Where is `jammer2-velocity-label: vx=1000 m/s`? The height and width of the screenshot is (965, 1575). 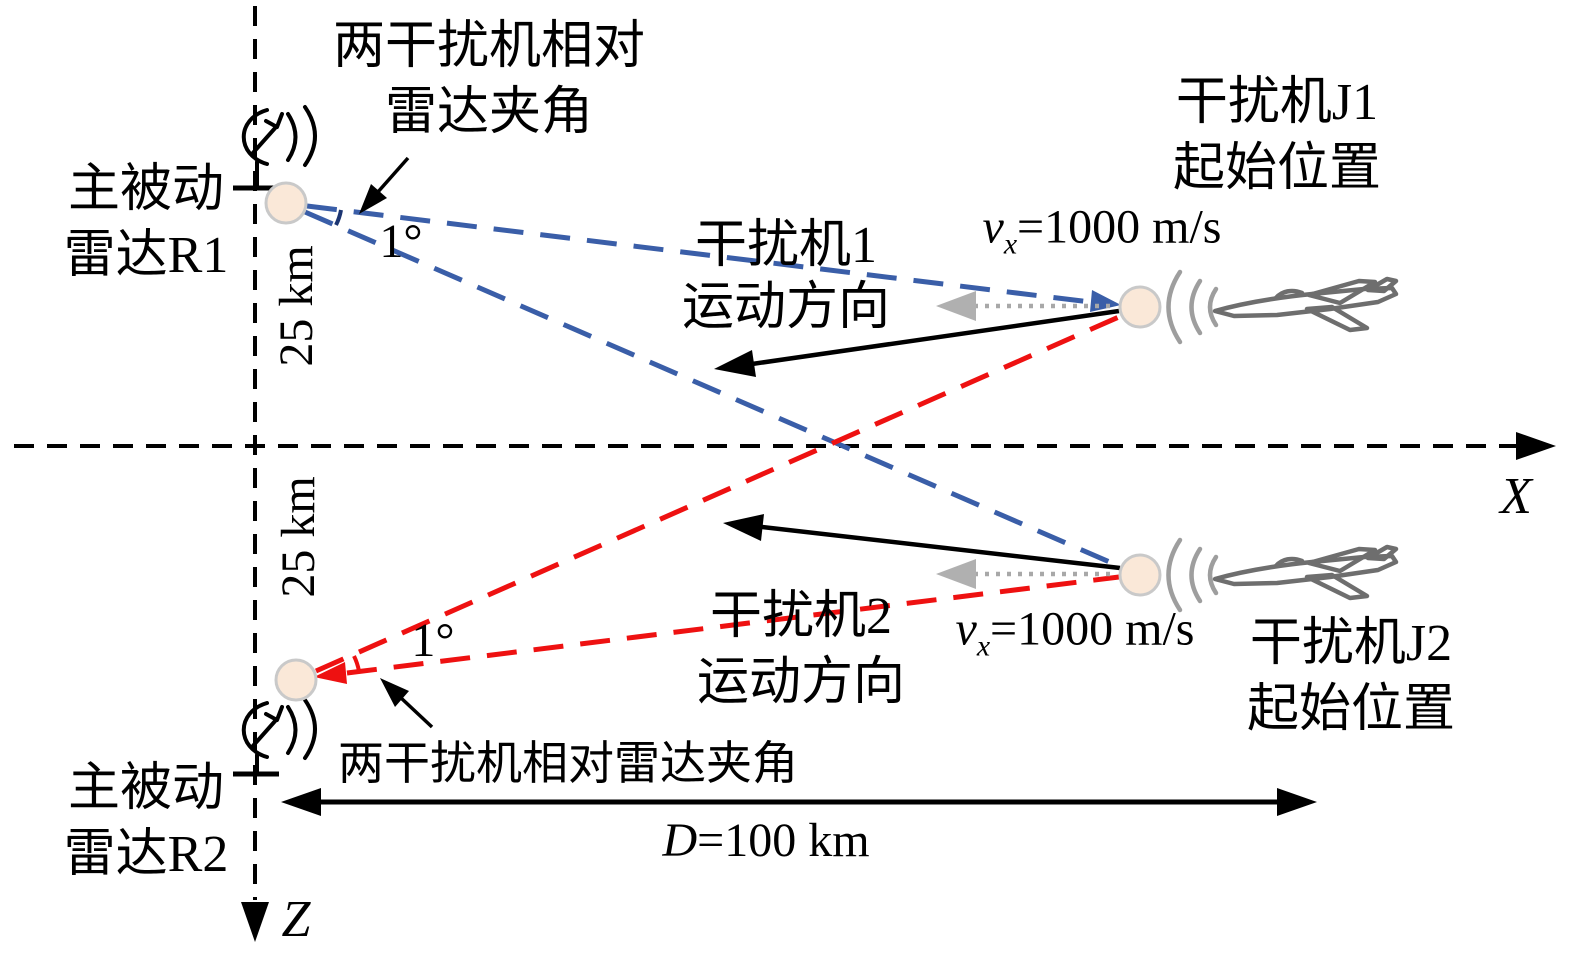
jammer2-velocity-label: vx=1000 m/s is located at coordinates (1075, 638).